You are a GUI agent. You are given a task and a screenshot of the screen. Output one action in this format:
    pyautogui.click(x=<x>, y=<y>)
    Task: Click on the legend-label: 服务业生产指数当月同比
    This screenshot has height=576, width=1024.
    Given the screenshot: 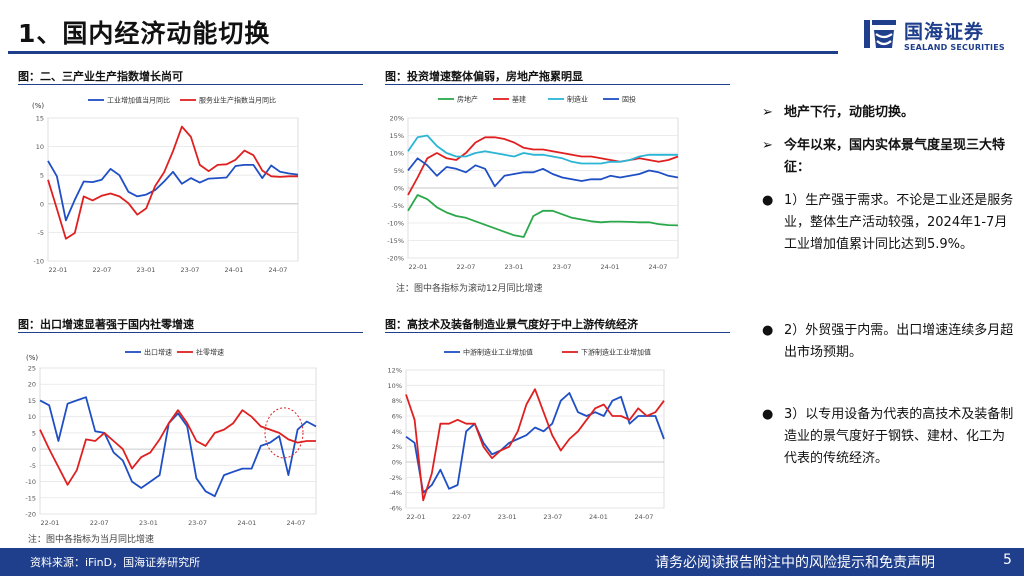 What is the action you would take?
    pyautogui.click(x=237, y=100)
    